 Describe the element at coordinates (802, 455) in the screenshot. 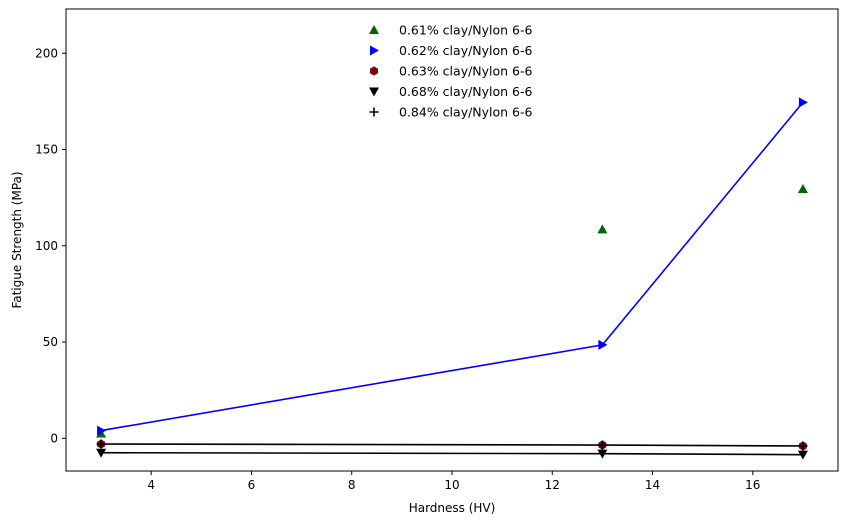

I see `data-point-s4-p3` at that location.